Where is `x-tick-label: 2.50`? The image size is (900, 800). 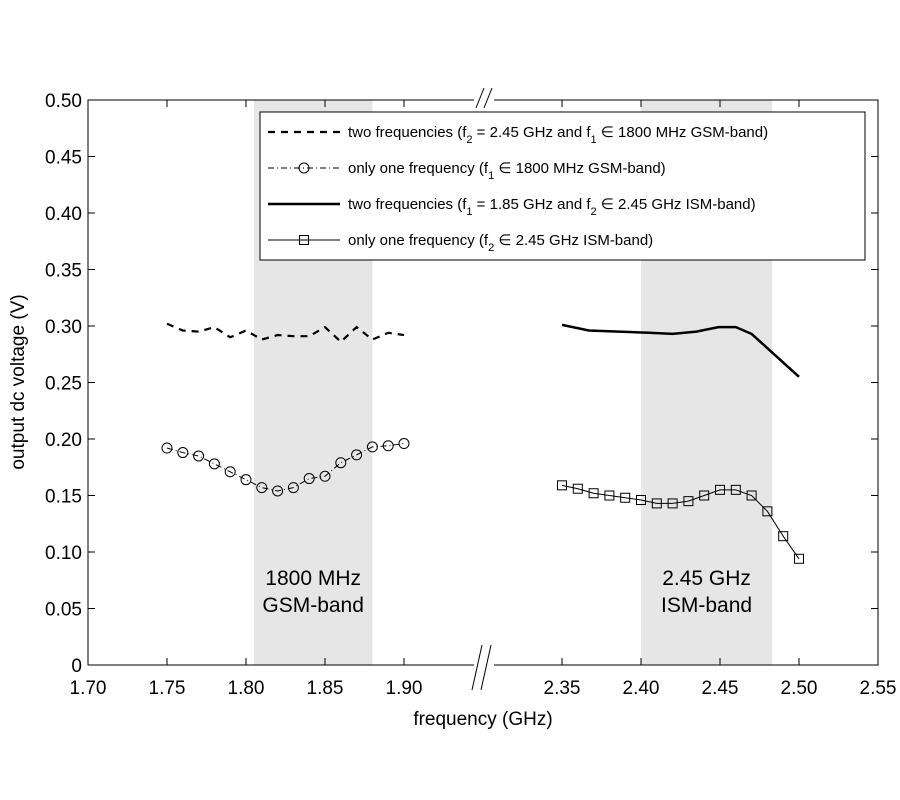 x-tick-label: 2.50 is located at coordinates (799, 688).